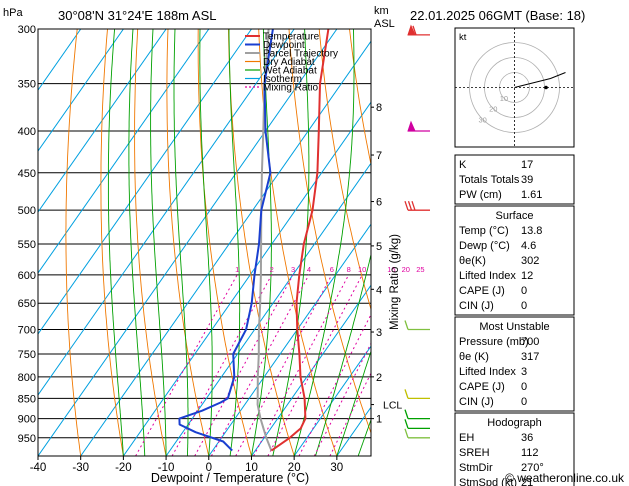  Describe the element at coordinates (226, 240) in the screenshot. I see `dewpoint-line` at that location.